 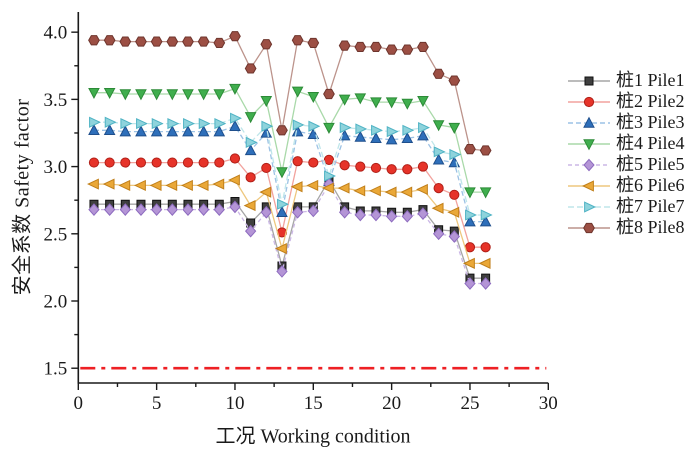 I want to click on legend-marker-pile4, so click(x=589, y=144).